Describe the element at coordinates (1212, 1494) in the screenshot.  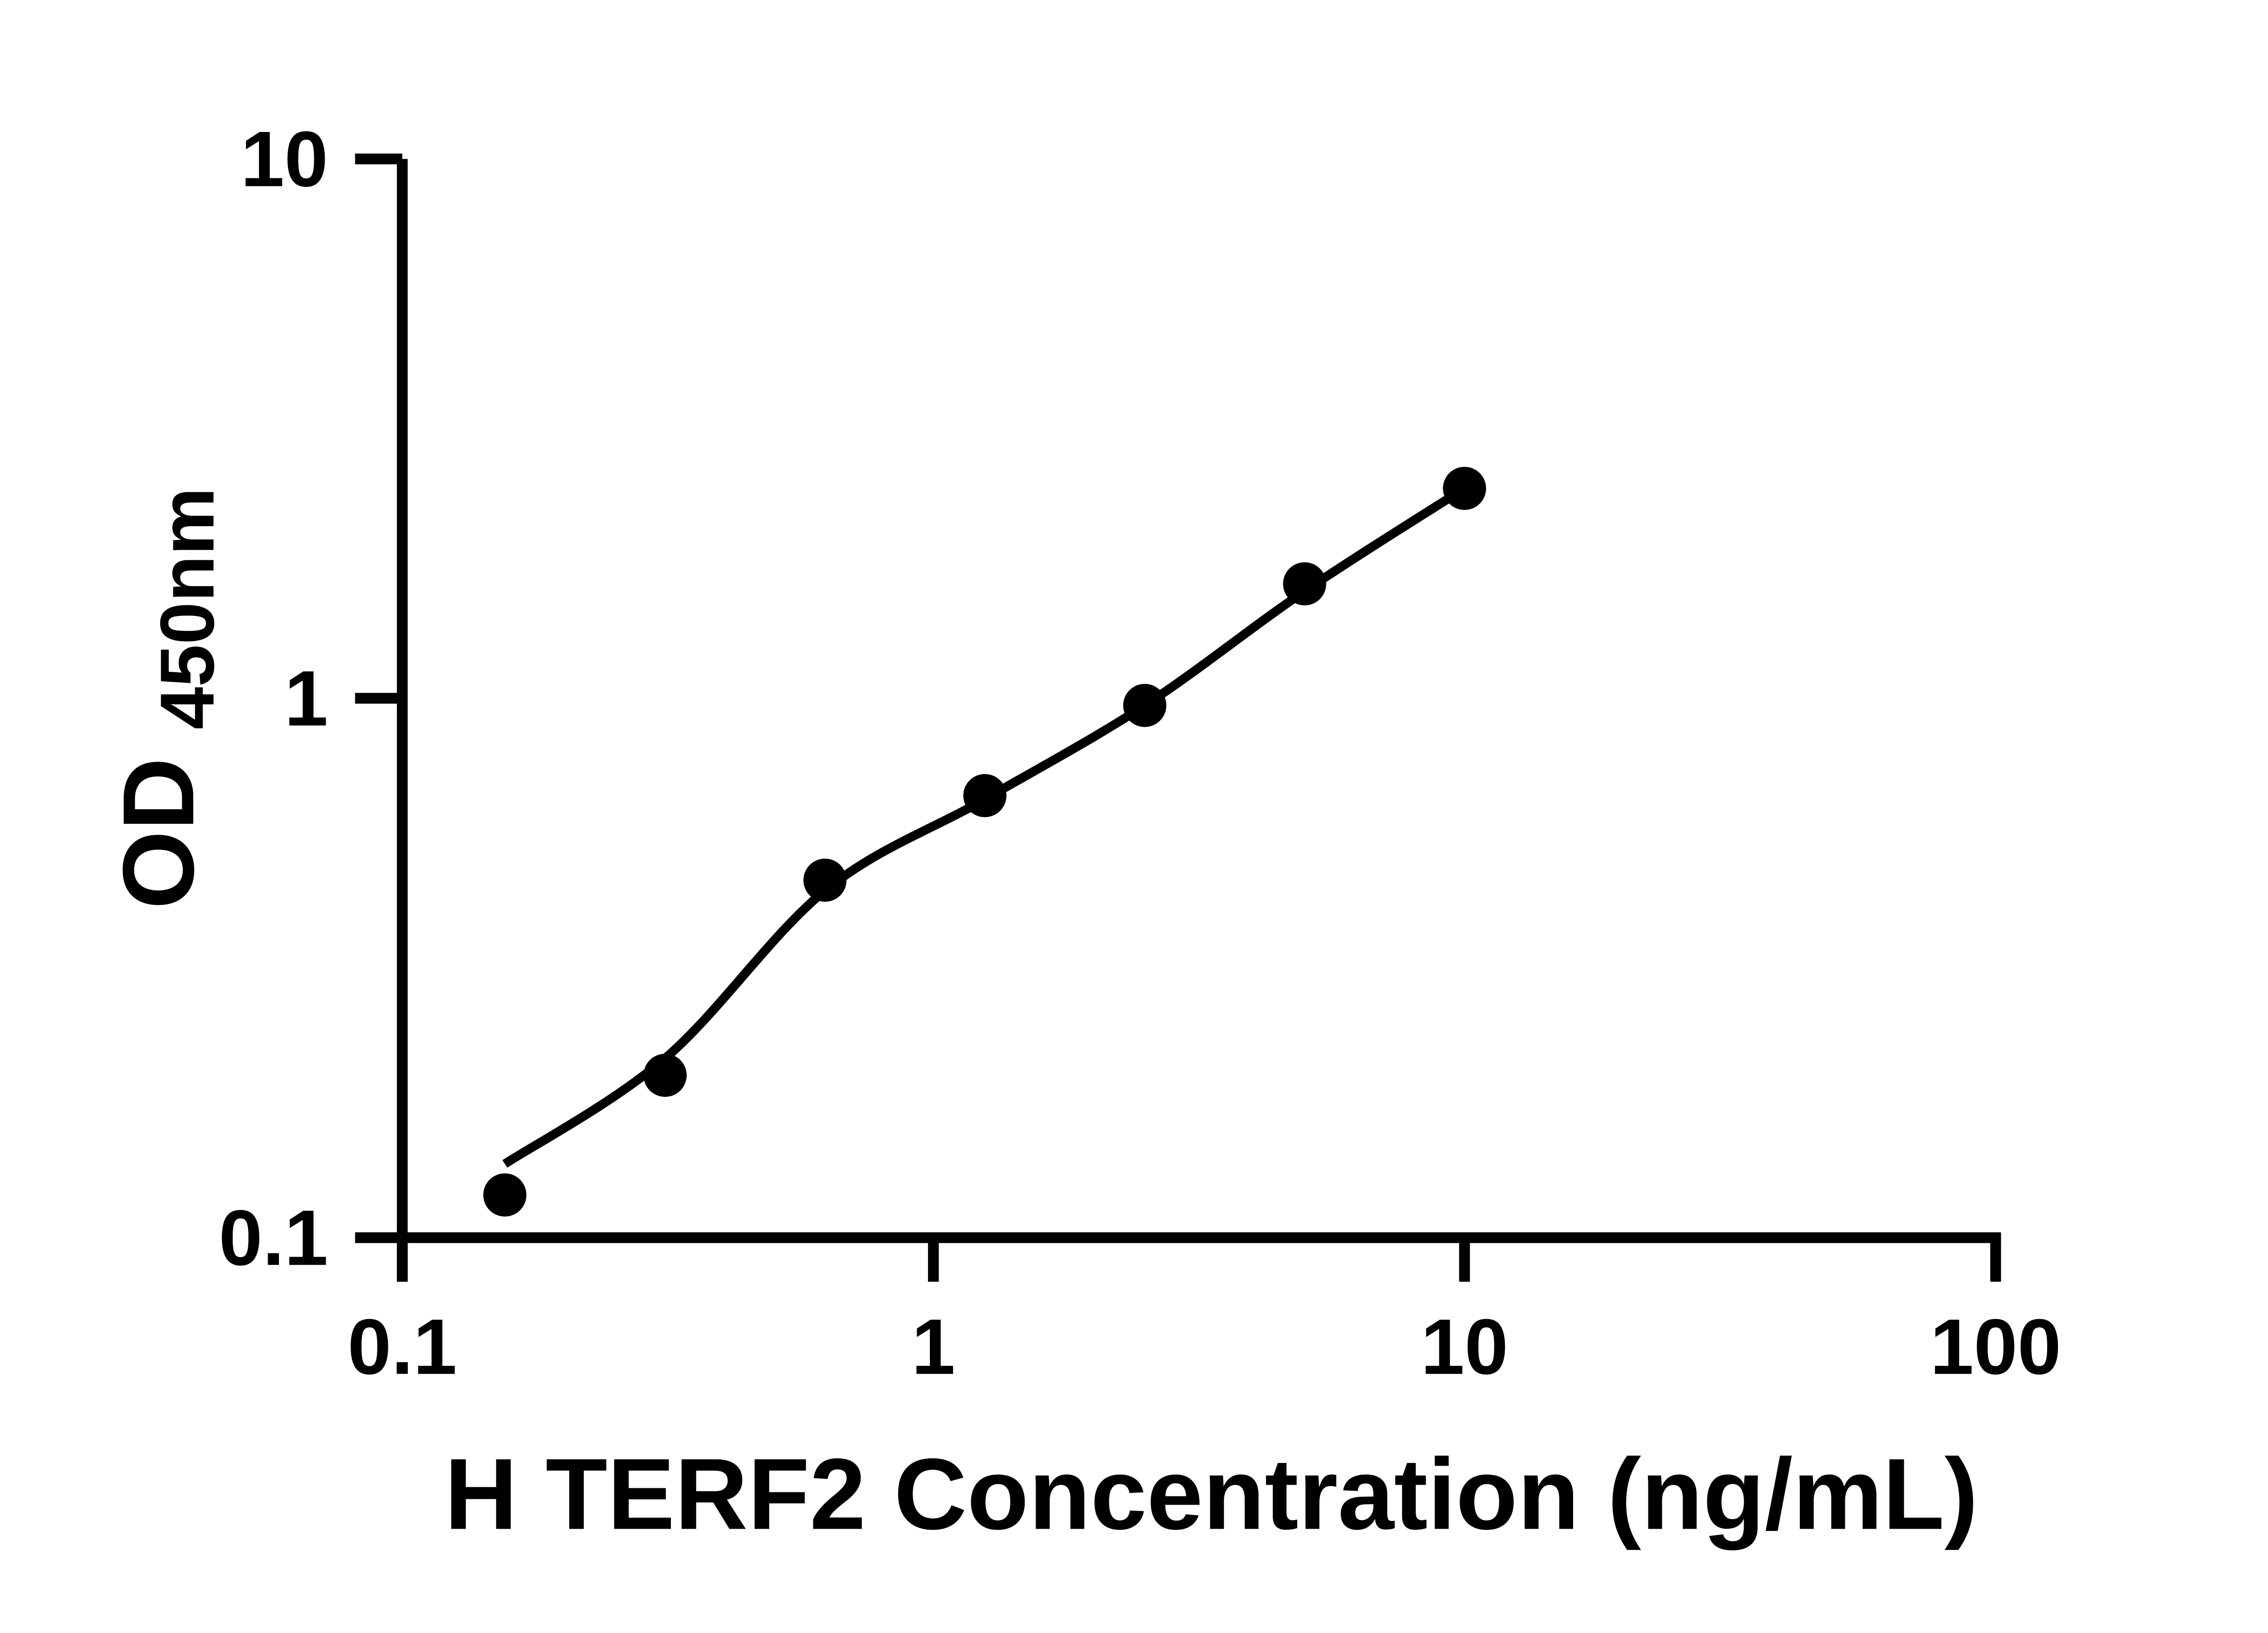
I see `x-axis-title: H TERF2 Concentration (ng/mL)` at that location.